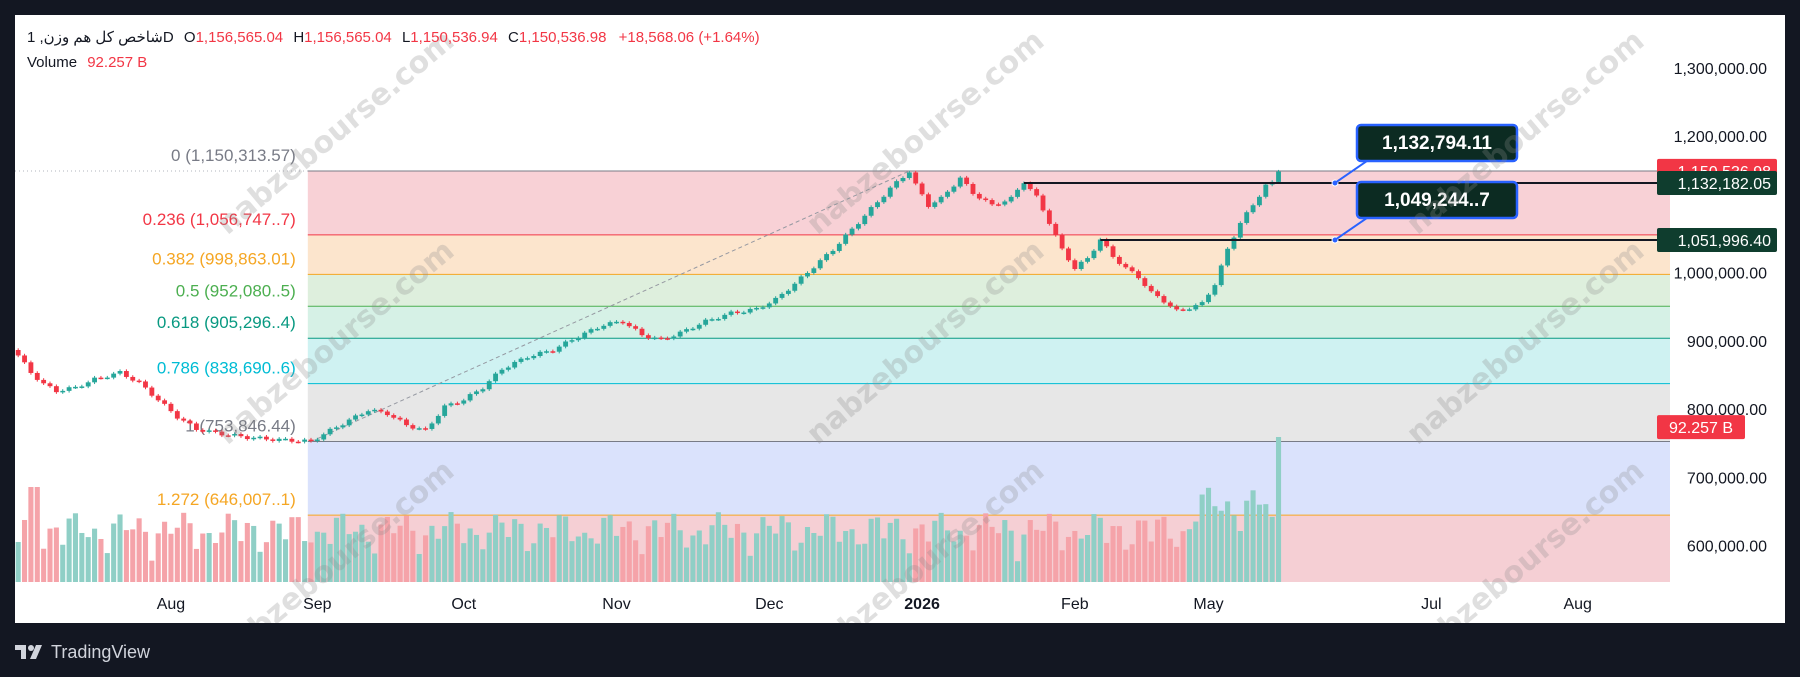 The width and height of the screenshot is (1800, 677). I want to click on y-tick-label: 1,000,000.00, so click(1721, 274).